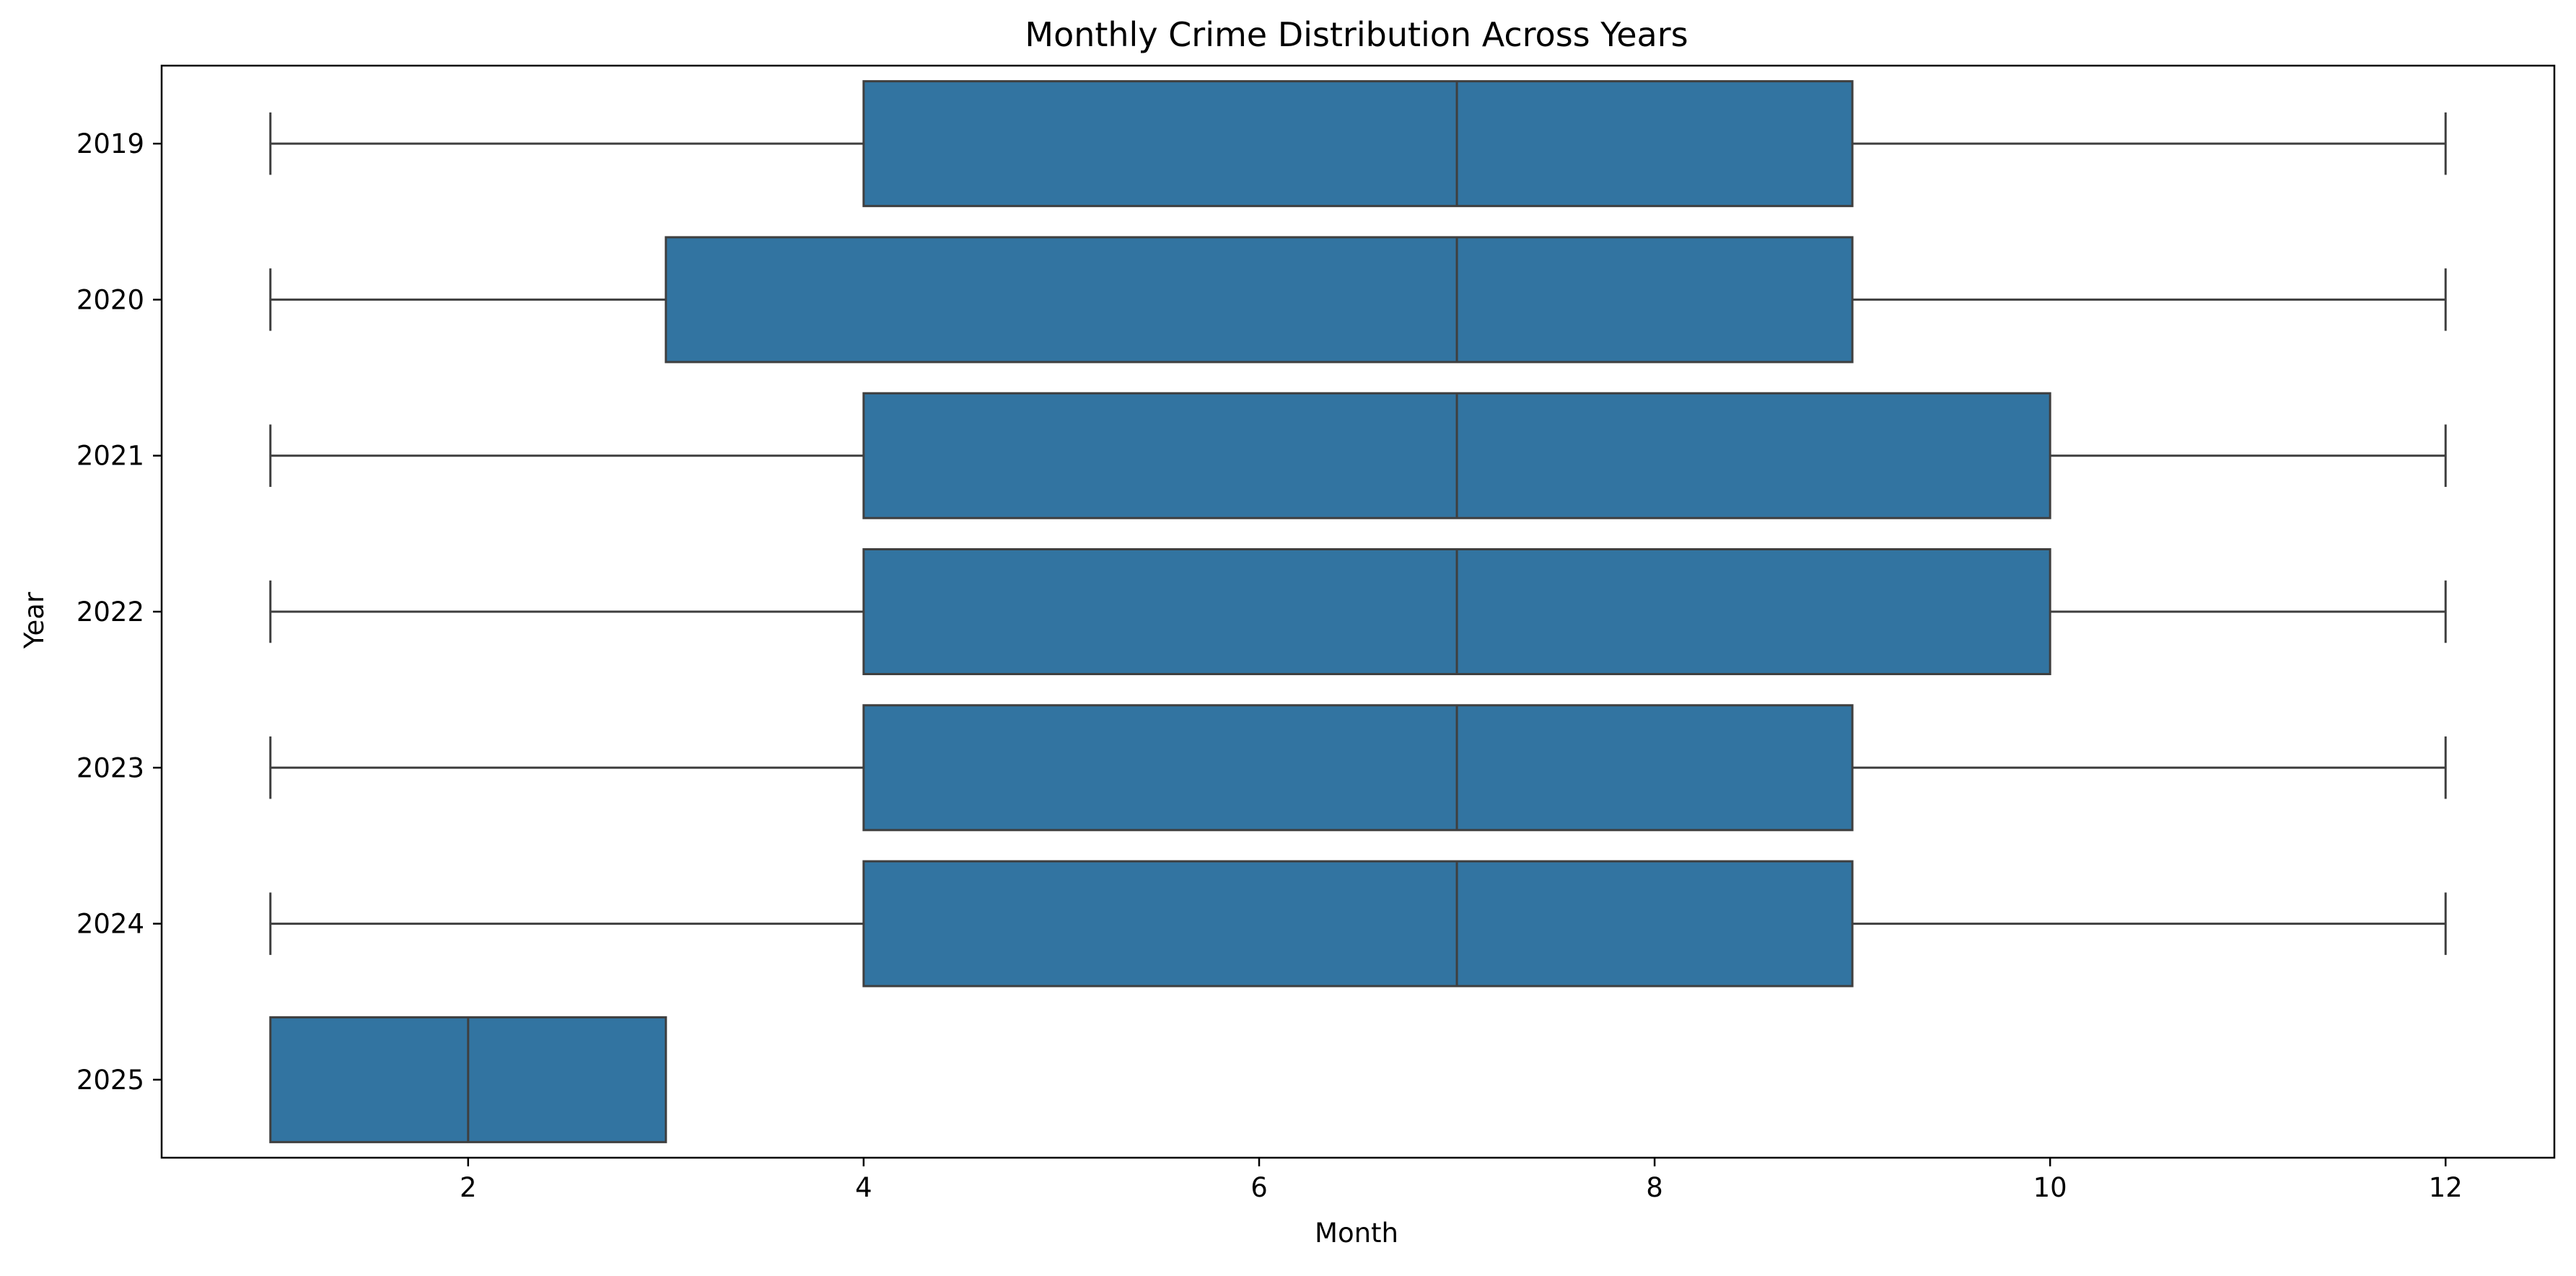  Describe the element at coordinates (110, 613) in the screenshot. I see `y-tick-label: 2022` at that location.